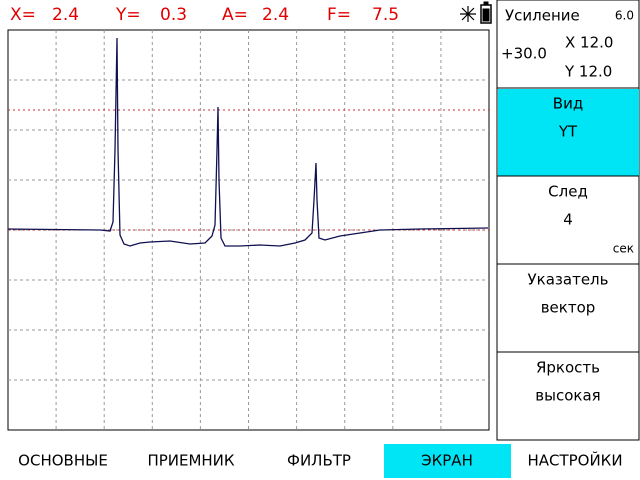  What do you see at coordinates (624, 16) in the screenshot?
I see `gain-step: 6.0` at bounding box center [624, 16].